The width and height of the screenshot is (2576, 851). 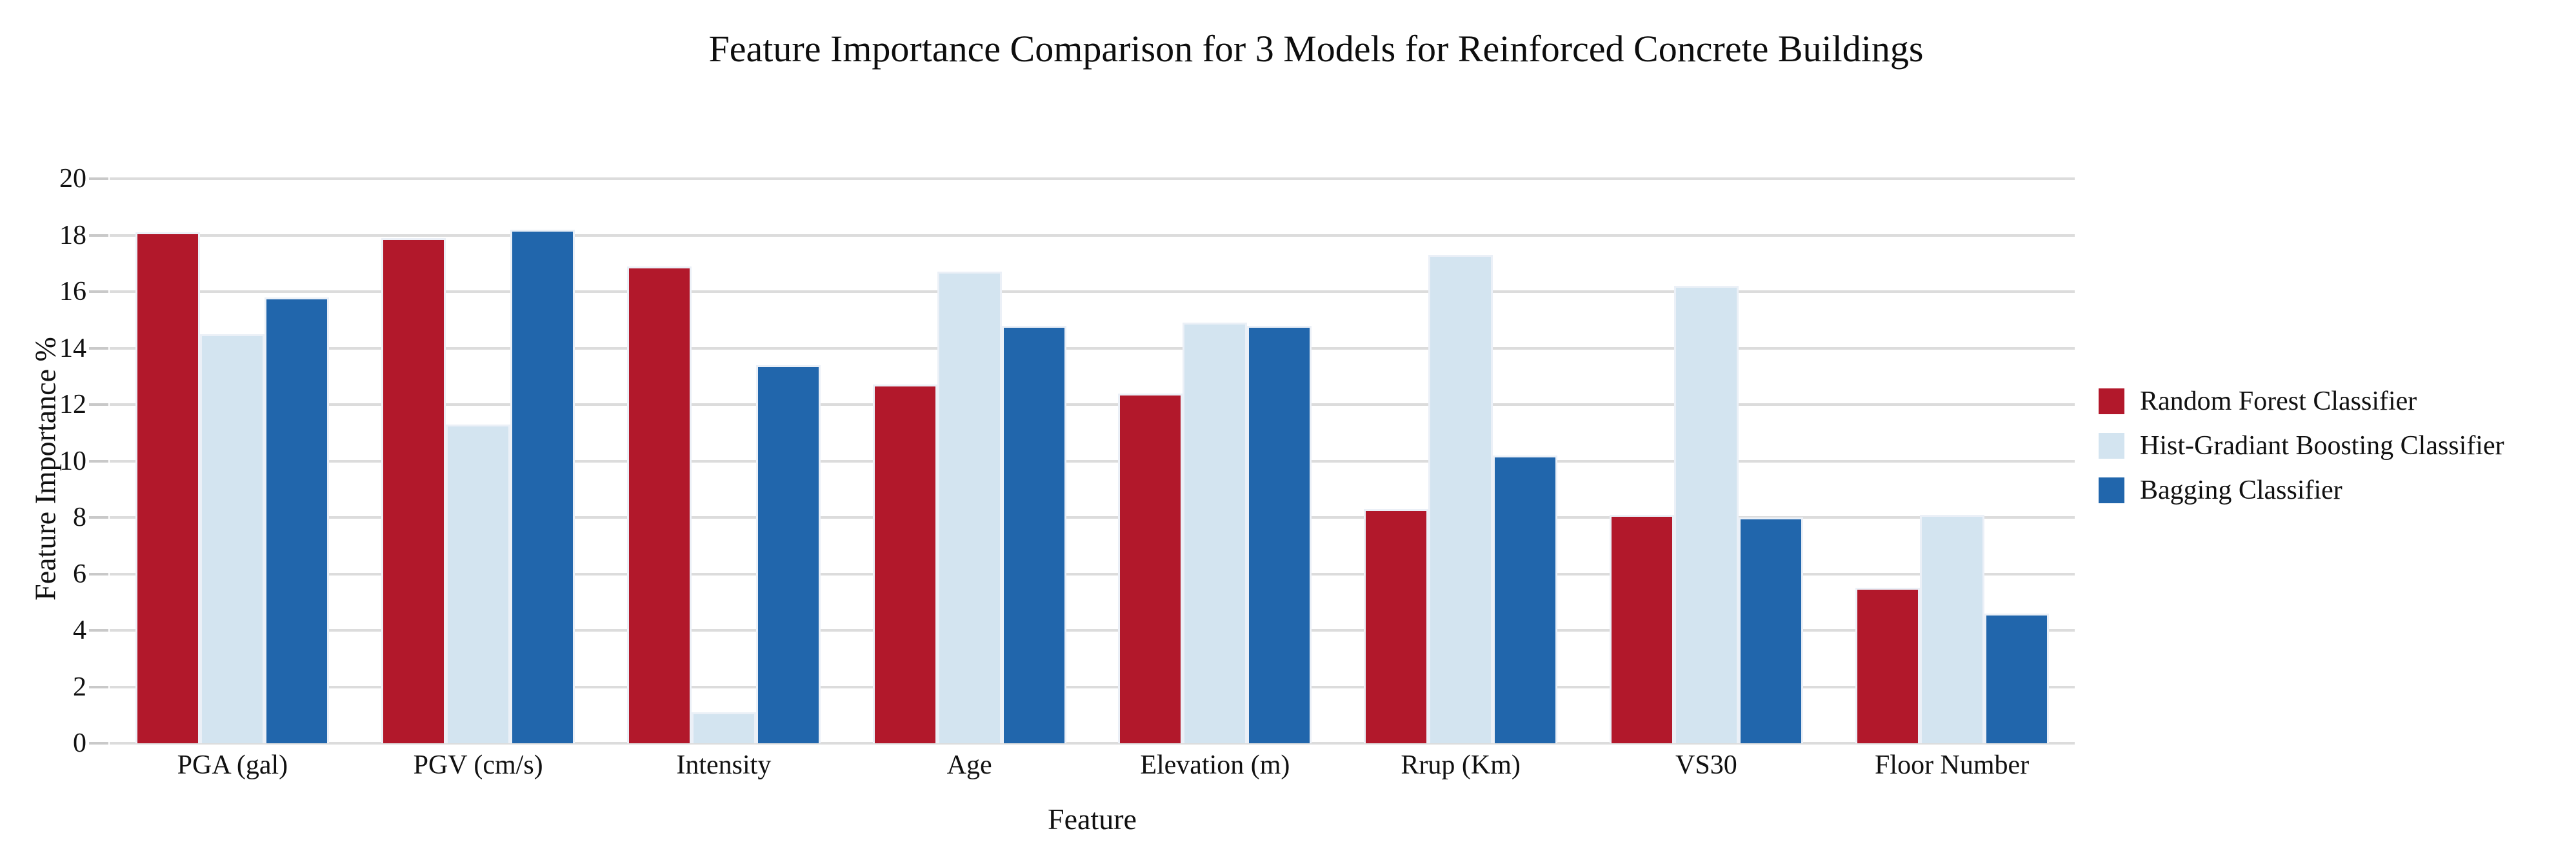 I want to click on y-tick-label-6: 6, so click(x=79, y=574).